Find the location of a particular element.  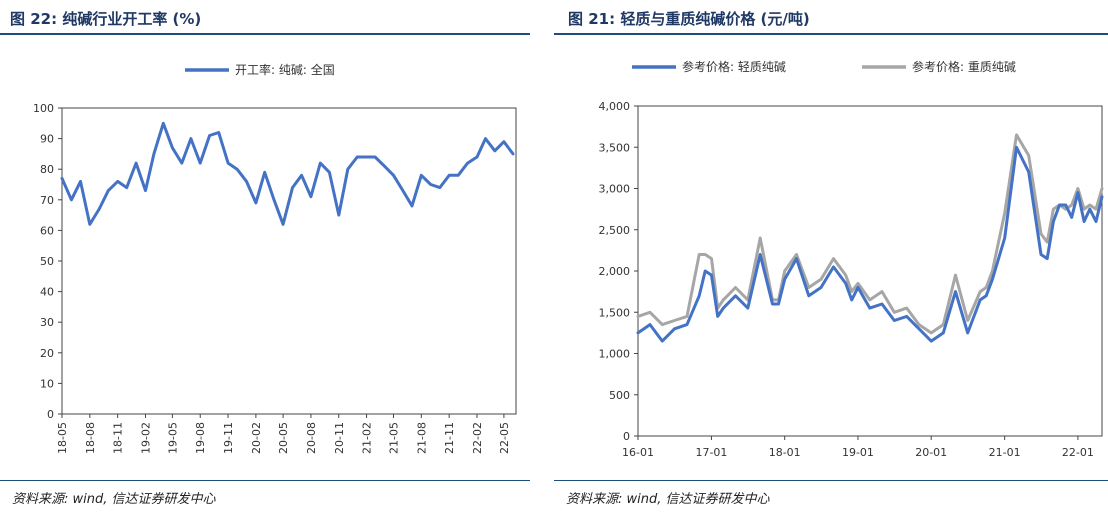

x-tick-label: 22-02 is located at coordinates (477, 438).